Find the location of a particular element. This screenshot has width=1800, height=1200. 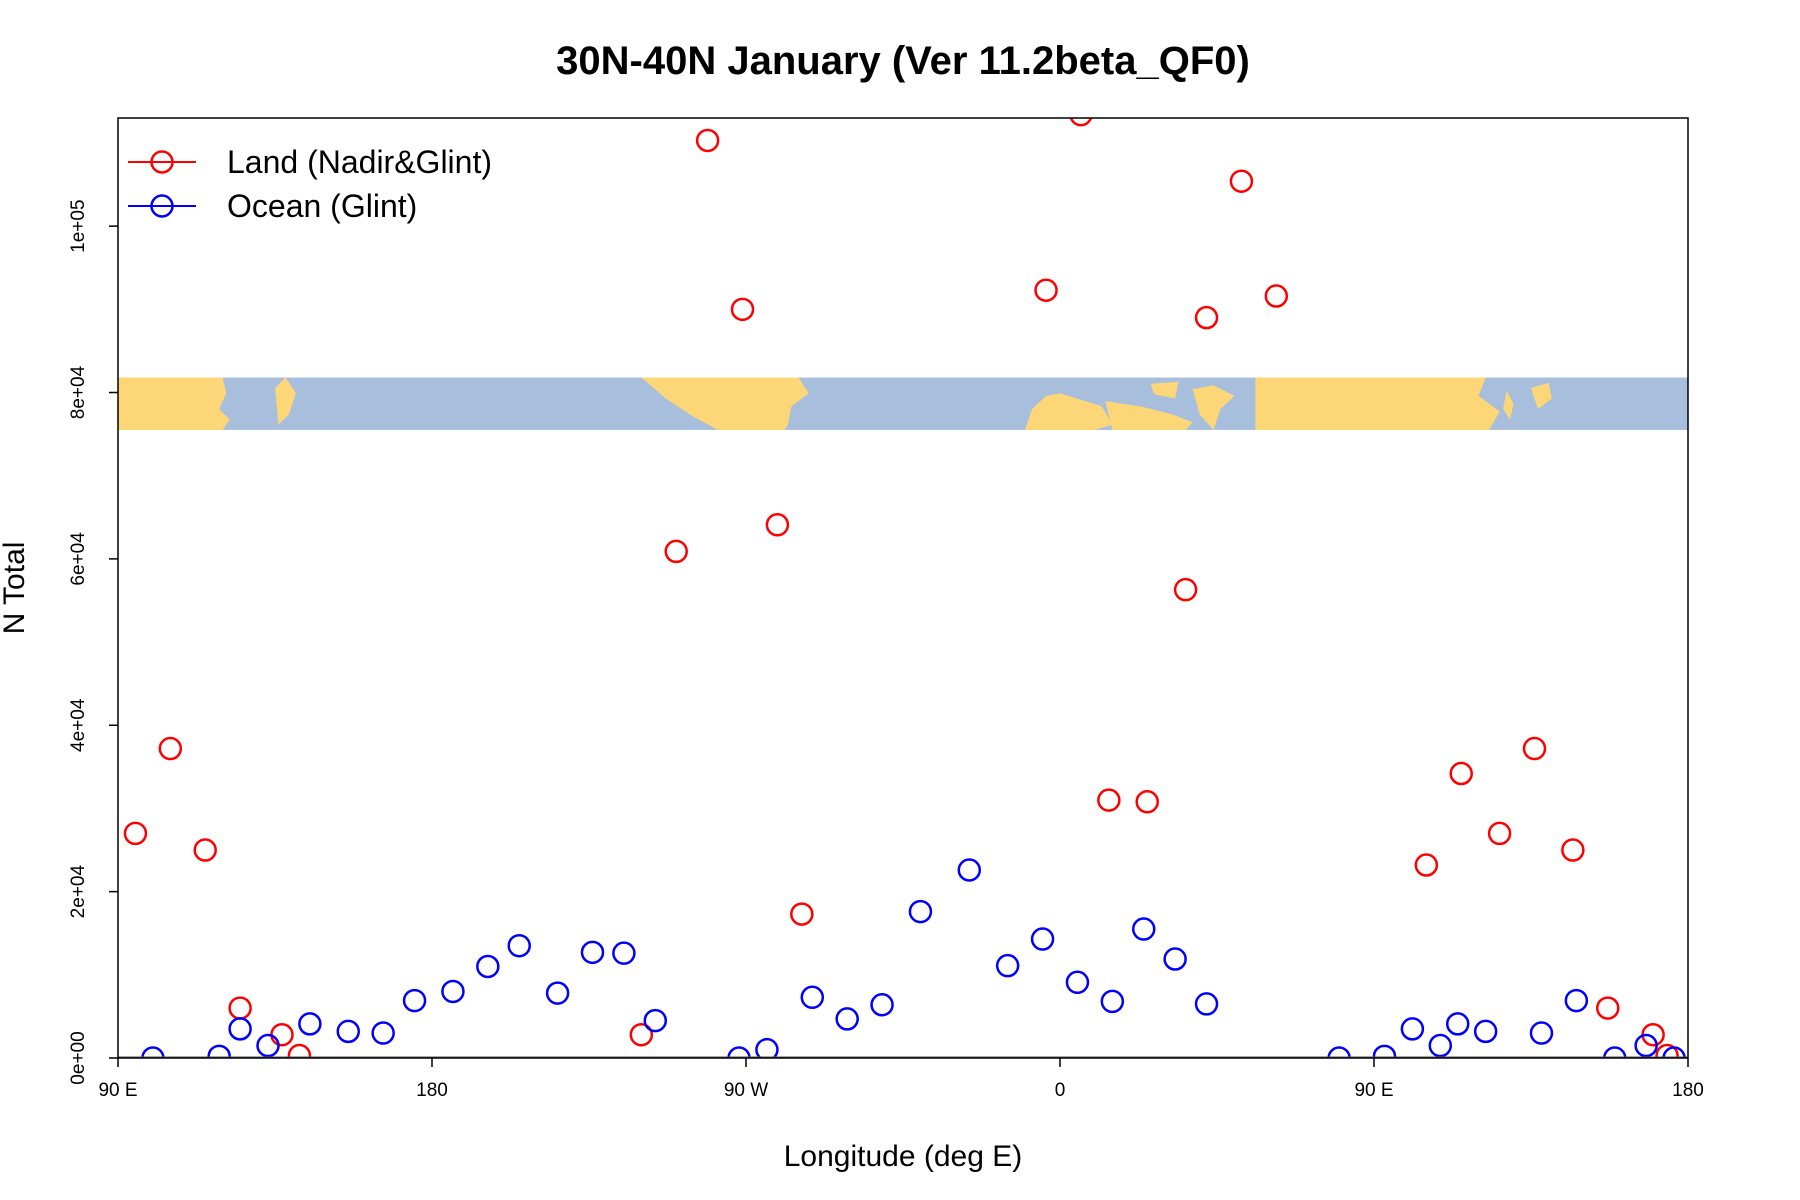

x-tick-label-4: 90 E is located at coordinates (1373, 1090).